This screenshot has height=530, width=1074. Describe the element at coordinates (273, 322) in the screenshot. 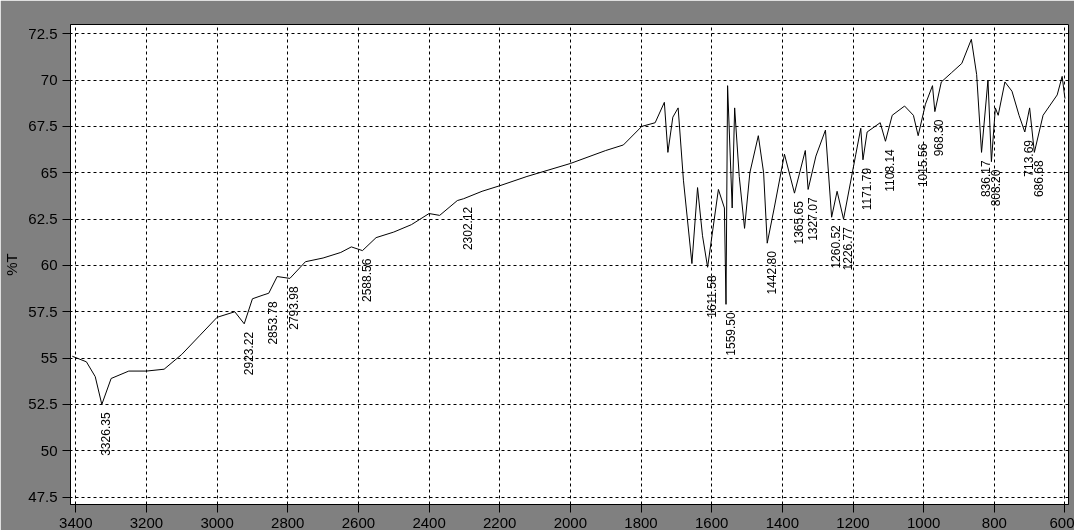

I see `annotation: 2853.78` at that location.